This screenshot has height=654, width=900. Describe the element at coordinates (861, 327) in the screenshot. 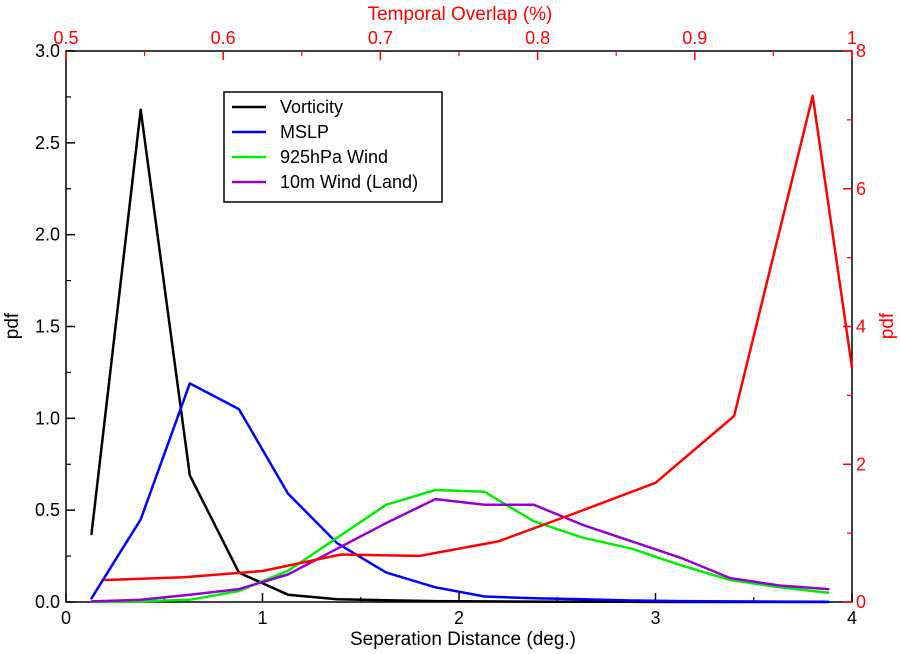

I see `y2-tick-label: 4` at that location.